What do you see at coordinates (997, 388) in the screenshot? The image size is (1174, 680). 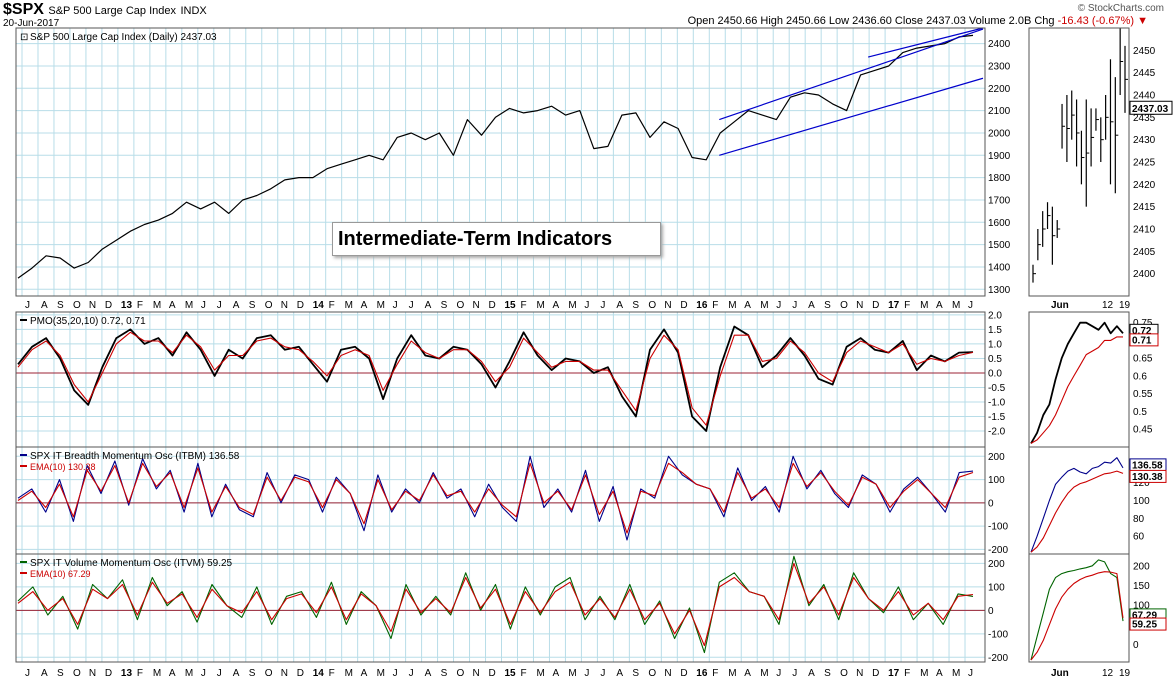 I see `y-tick-label: -0.5` at bounding box center [997, 388].